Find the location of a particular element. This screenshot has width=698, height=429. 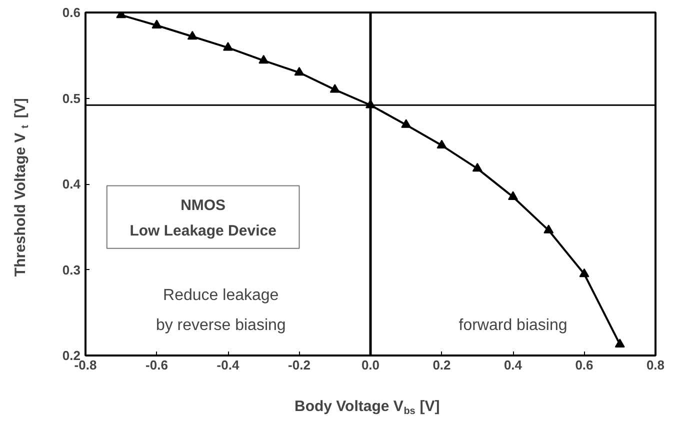

x-tick-label: 0.2 is located at coordinates (441, 365).